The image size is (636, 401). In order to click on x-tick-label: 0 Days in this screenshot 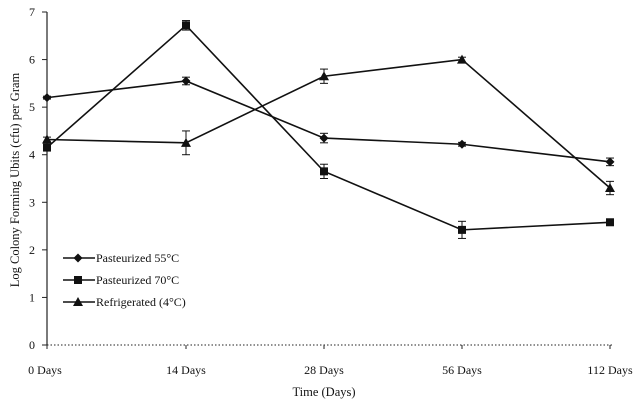, I will do `click(45, 370)`.